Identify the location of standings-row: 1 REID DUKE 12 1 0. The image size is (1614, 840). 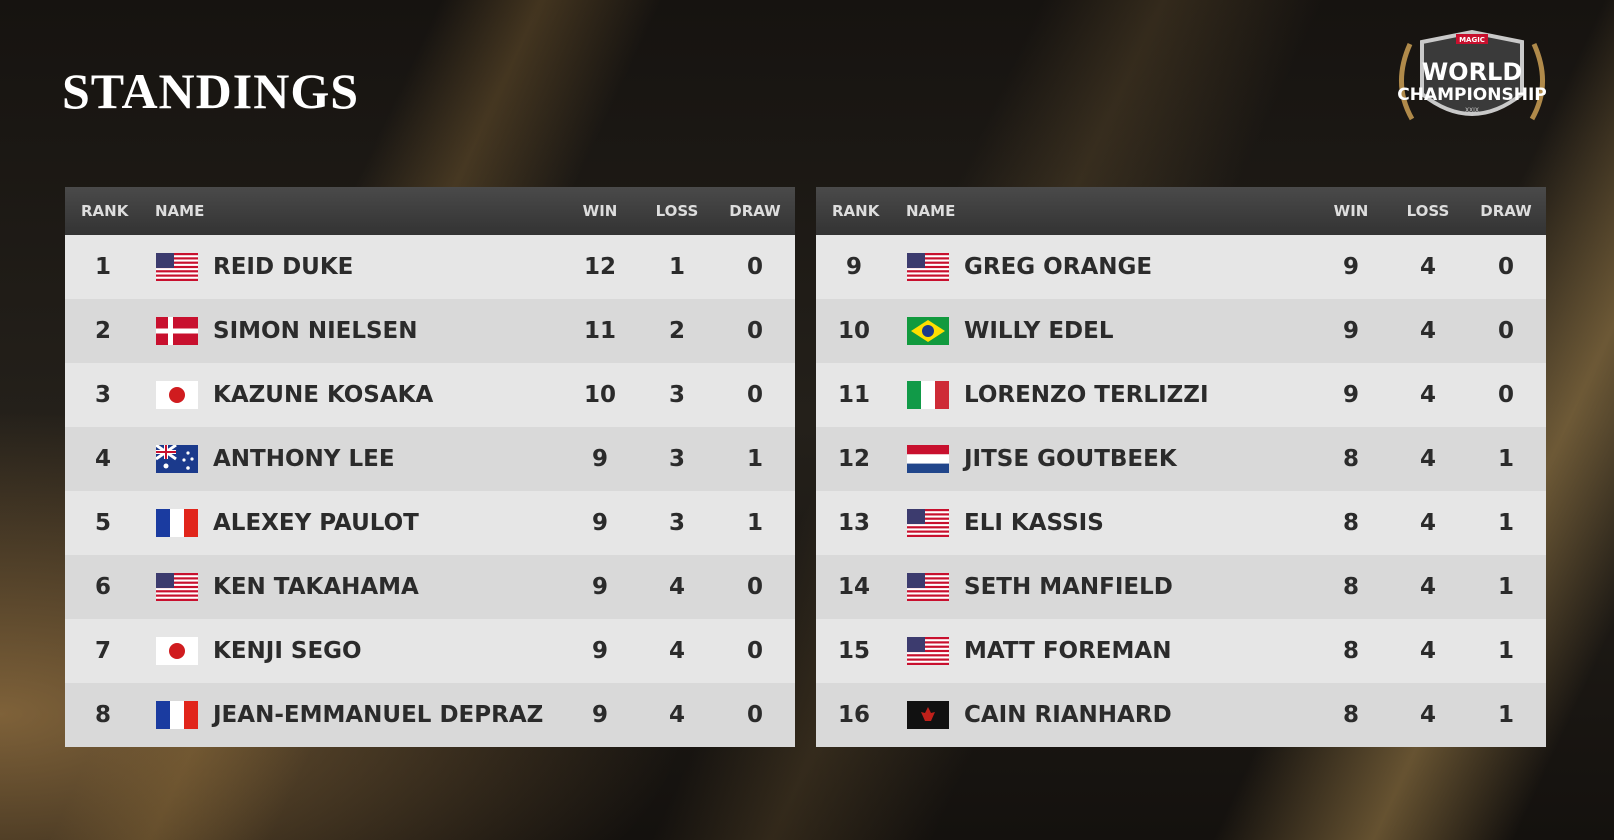
(430, 267).